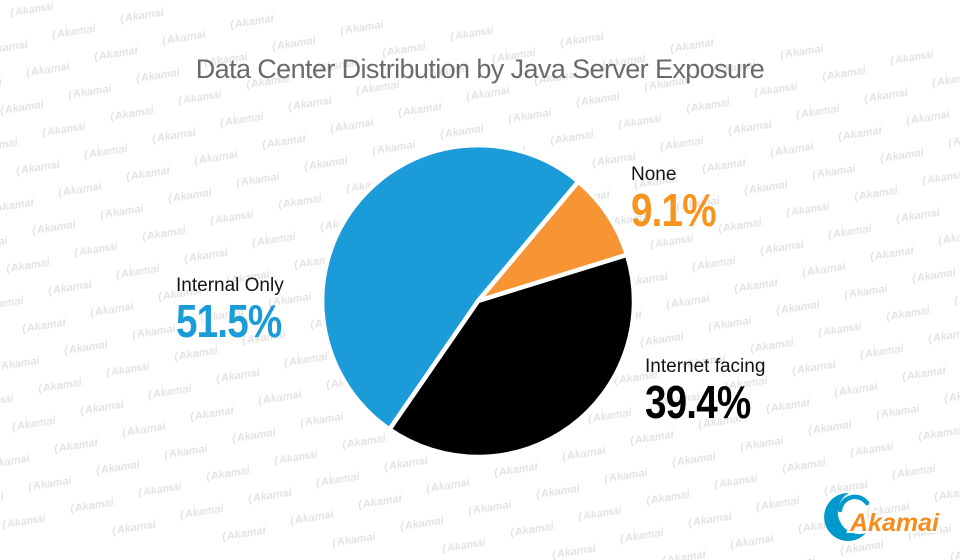  I want to click on callout-none: None 9.1%, so click(681, 200).